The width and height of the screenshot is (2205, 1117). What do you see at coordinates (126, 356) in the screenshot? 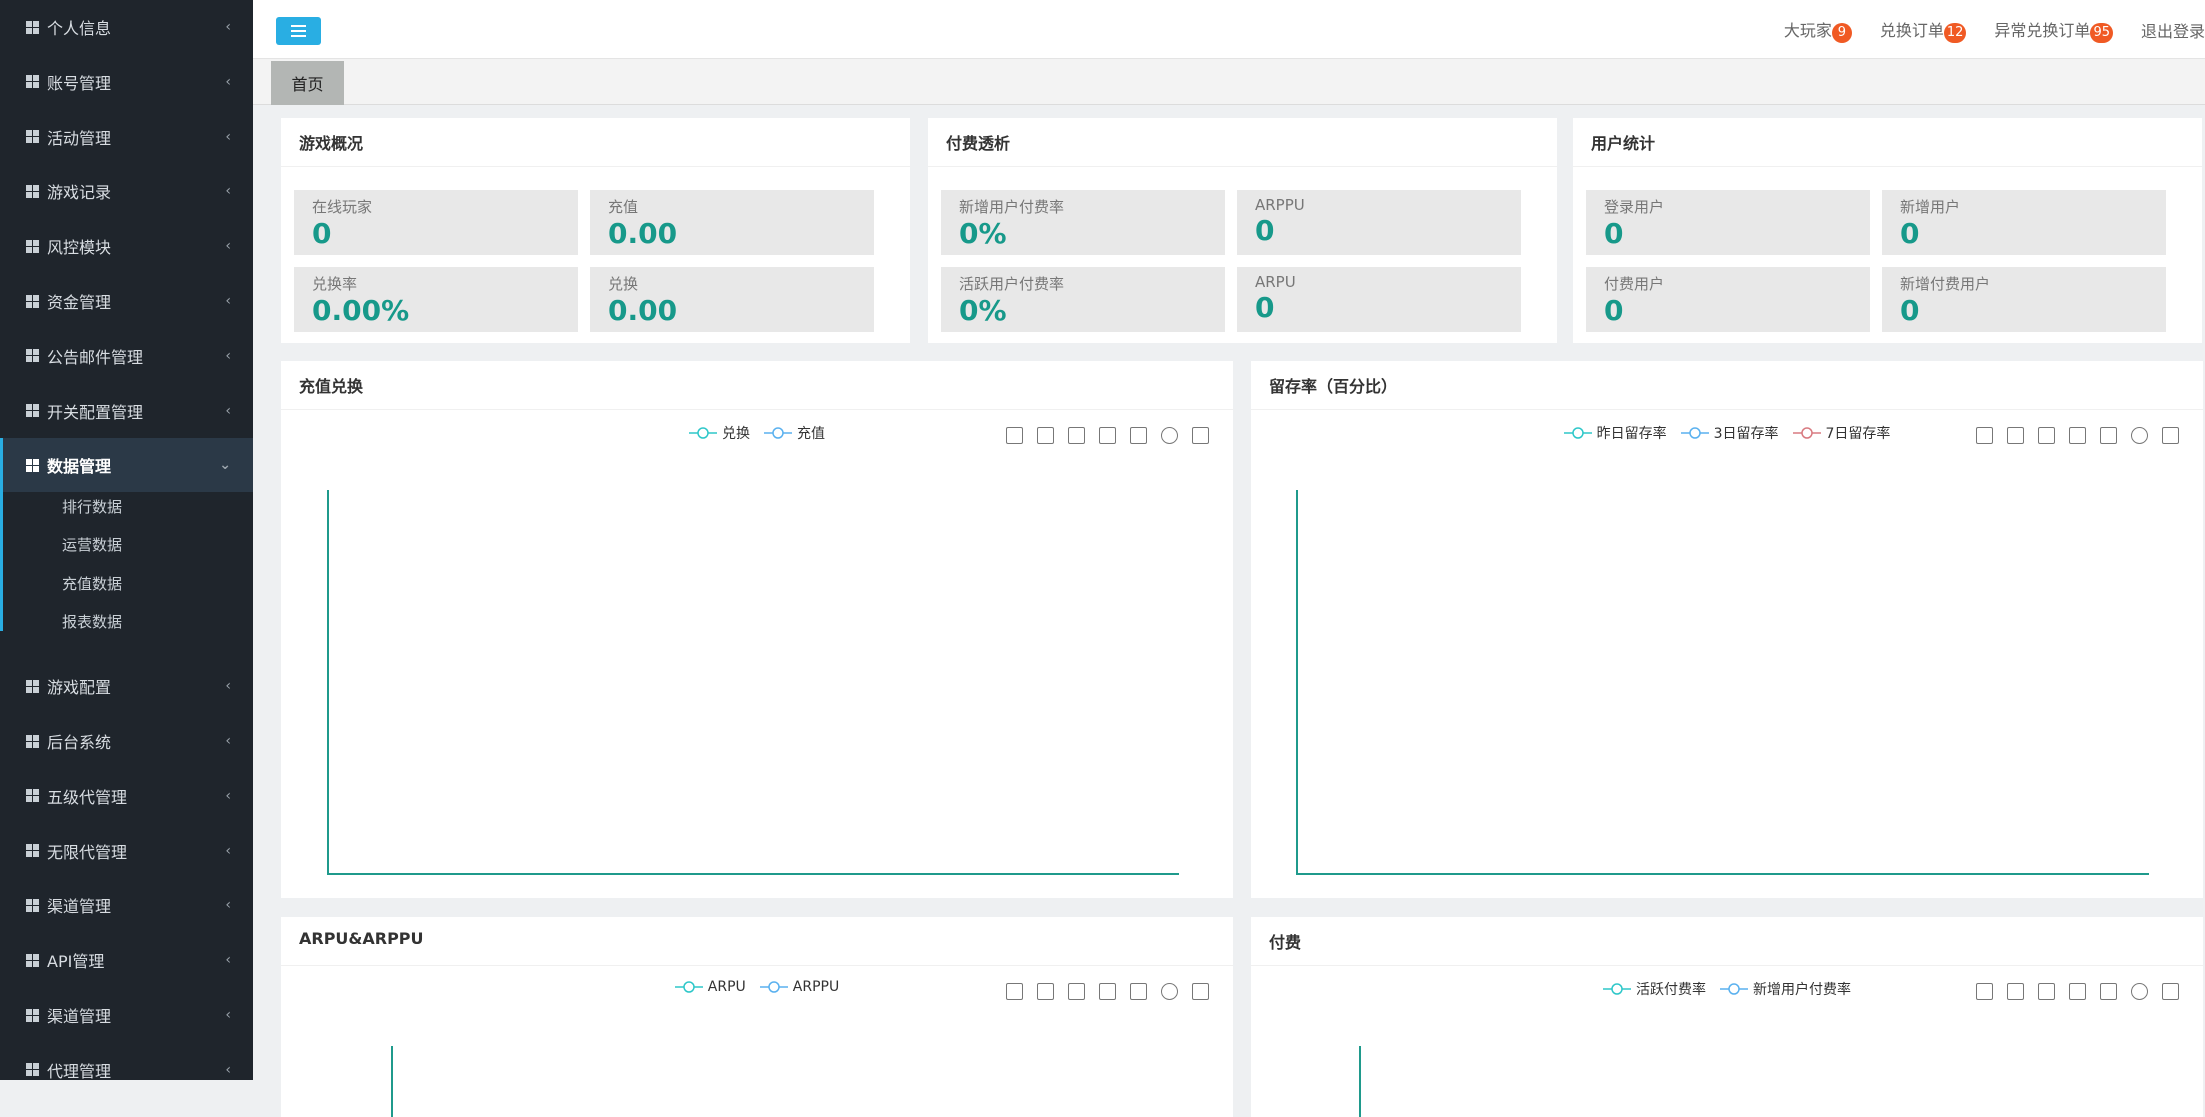
I see `menu-item: 公告邮件管理 ‹` at bounding box center [126, 356].